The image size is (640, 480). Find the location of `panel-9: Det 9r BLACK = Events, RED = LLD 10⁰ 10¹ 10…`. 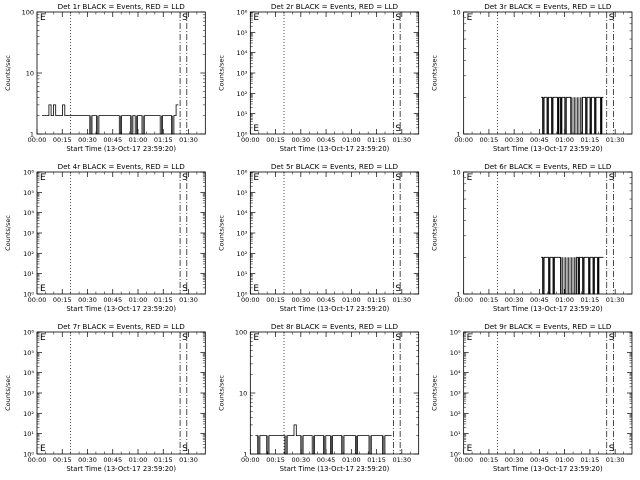

panel-9: Det 9r BLACK = Events, RED = LLD 10⁰ 10¹ 10… is located at coordinates (532, 397).